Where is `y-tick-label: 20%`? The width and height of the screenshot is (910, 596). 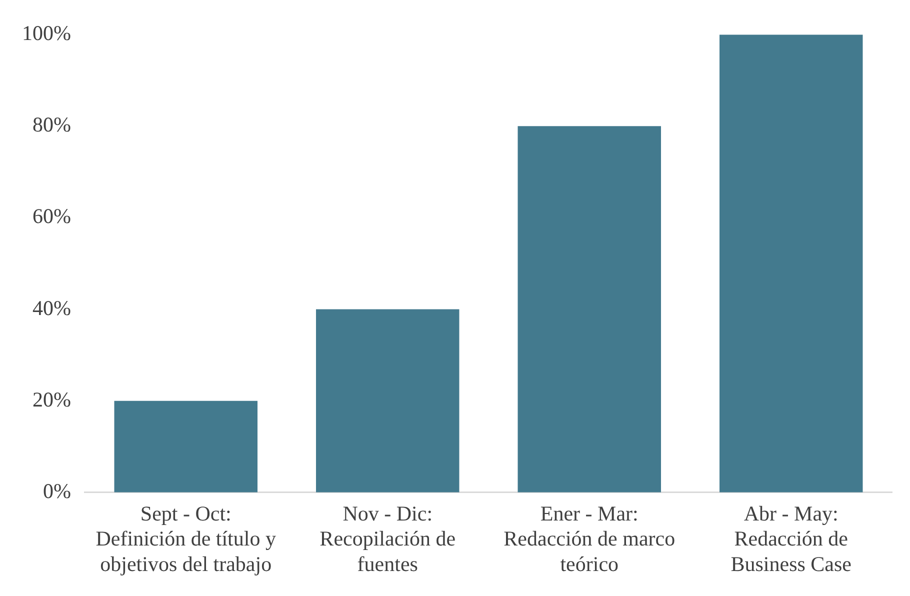 y-tick-label: 20% is located at coordinates (51, 399).